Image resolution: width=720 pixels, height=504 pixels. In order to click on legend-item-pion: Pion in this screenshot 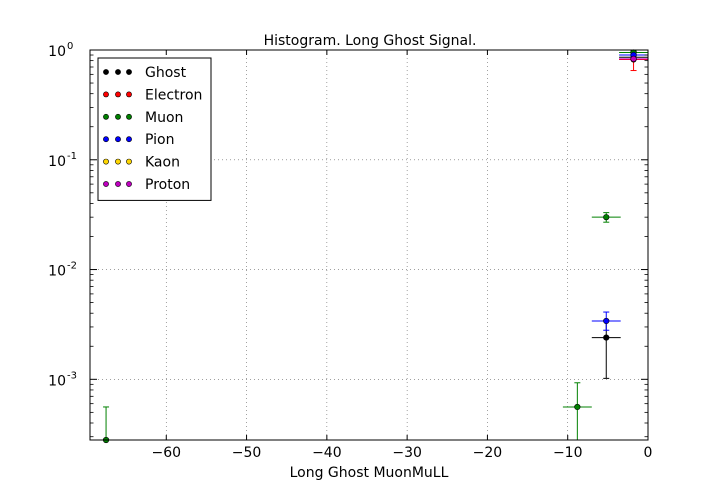, I will do `click(138, 140)`.